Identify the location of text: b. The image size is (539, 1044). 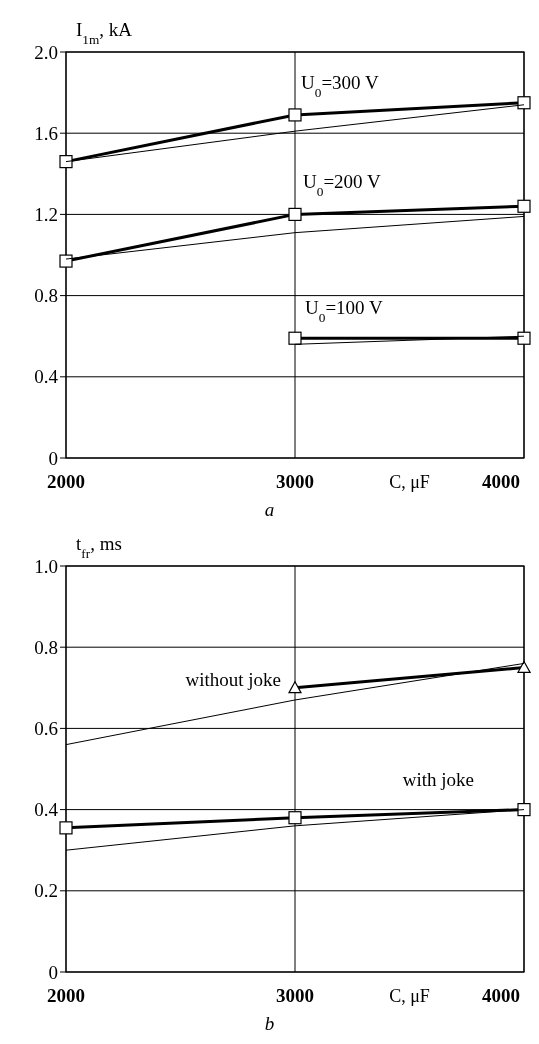
(269, 1023).